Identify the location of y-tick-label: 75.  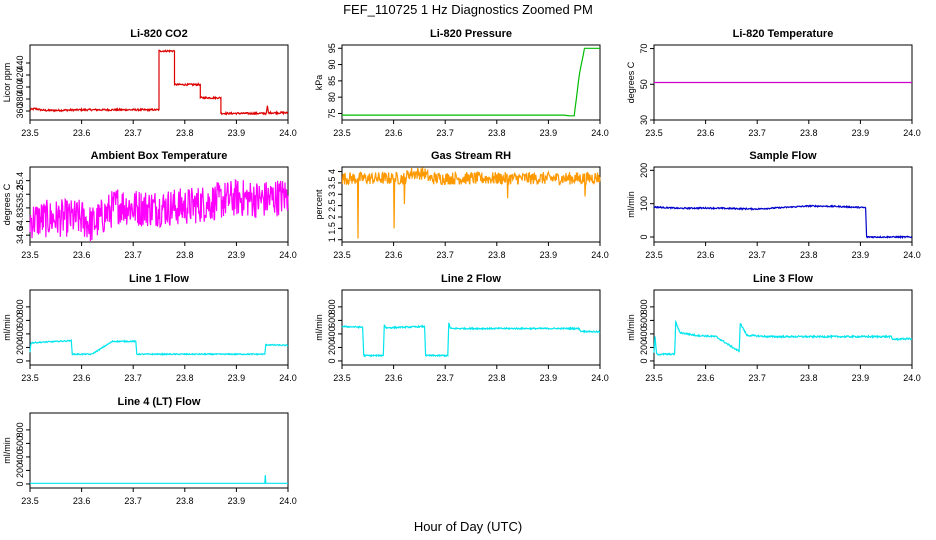
(332, 113).